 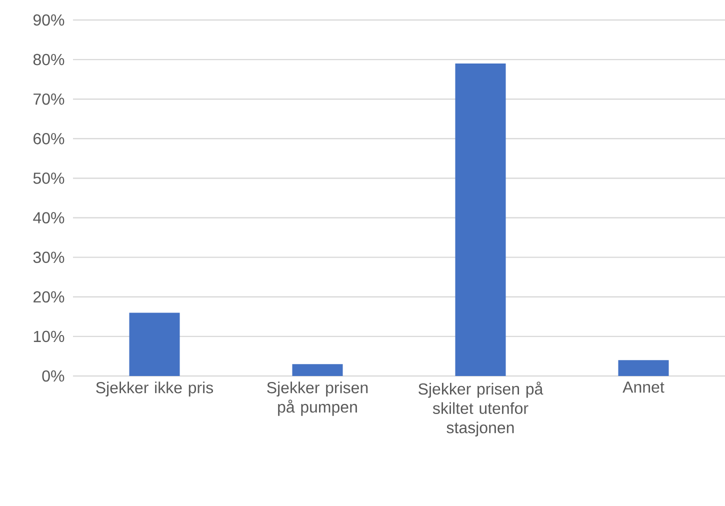 I want to click on y-tick-label: 30%, so click(x=48, y=257).